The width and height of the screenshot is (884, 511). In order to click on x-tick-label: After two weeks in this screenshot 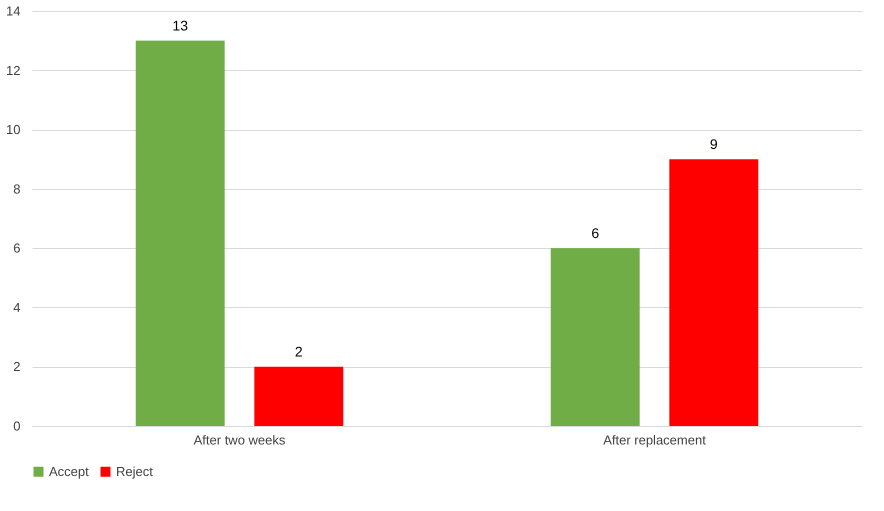, I will do `click(240, 440)`.